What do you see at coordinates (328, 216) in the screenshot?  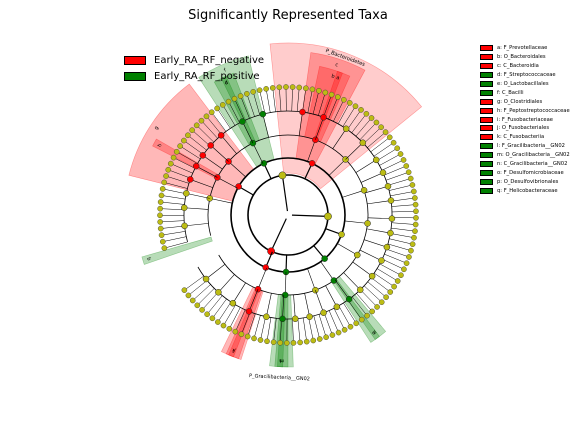 I see `level-1-node` at bounding box center [328, 216].